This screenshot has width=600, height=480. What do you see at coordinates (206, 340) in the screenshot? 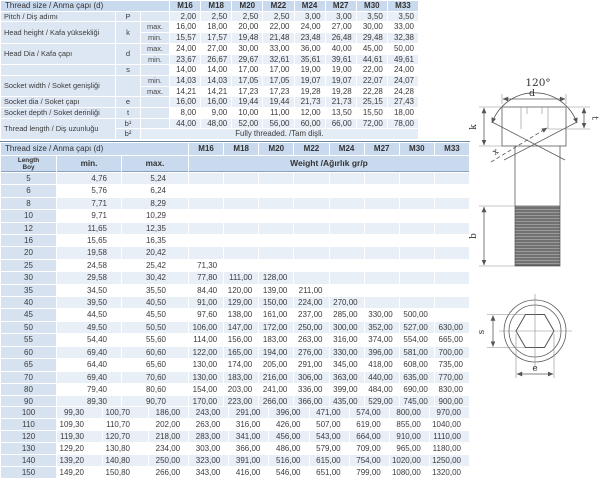
I see `weight-cell: 114,00` at bounding box center [206, 340].